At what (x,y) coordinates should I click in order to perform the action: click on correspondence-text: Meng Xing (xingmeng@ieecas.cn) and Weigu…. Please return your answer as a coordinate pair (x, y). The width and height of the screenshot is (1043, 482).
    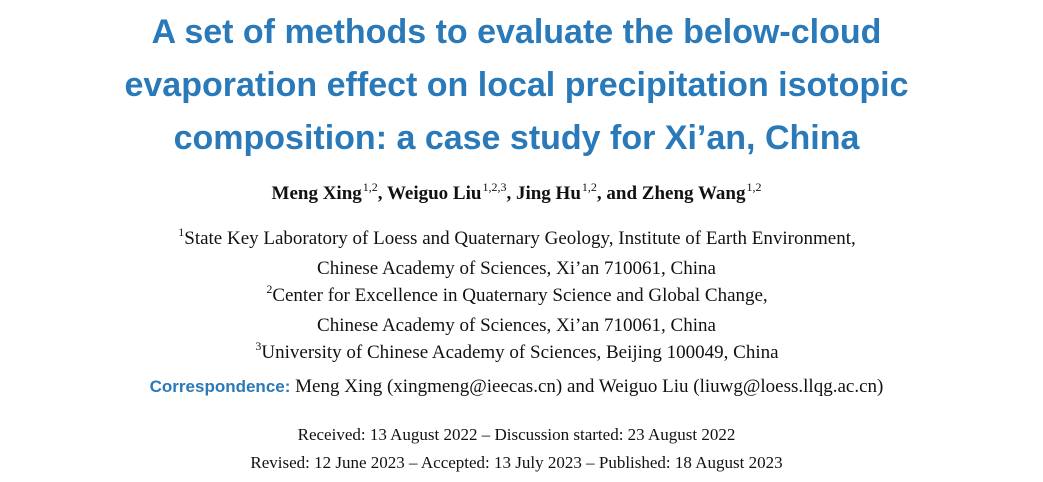
    Looking at the image, I should click on (589, 386).